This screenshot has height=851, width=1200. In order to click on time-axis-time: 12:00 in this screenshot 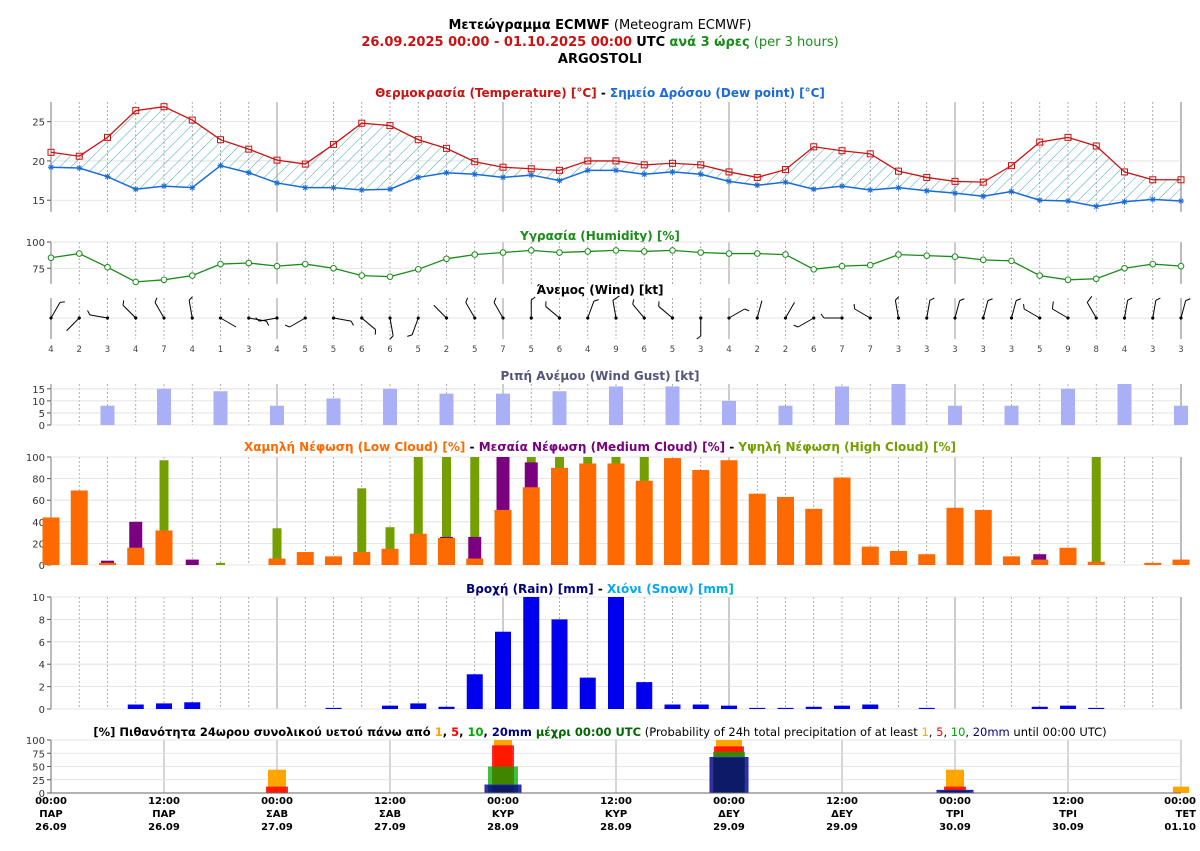, I will do `click(390, 801)`.